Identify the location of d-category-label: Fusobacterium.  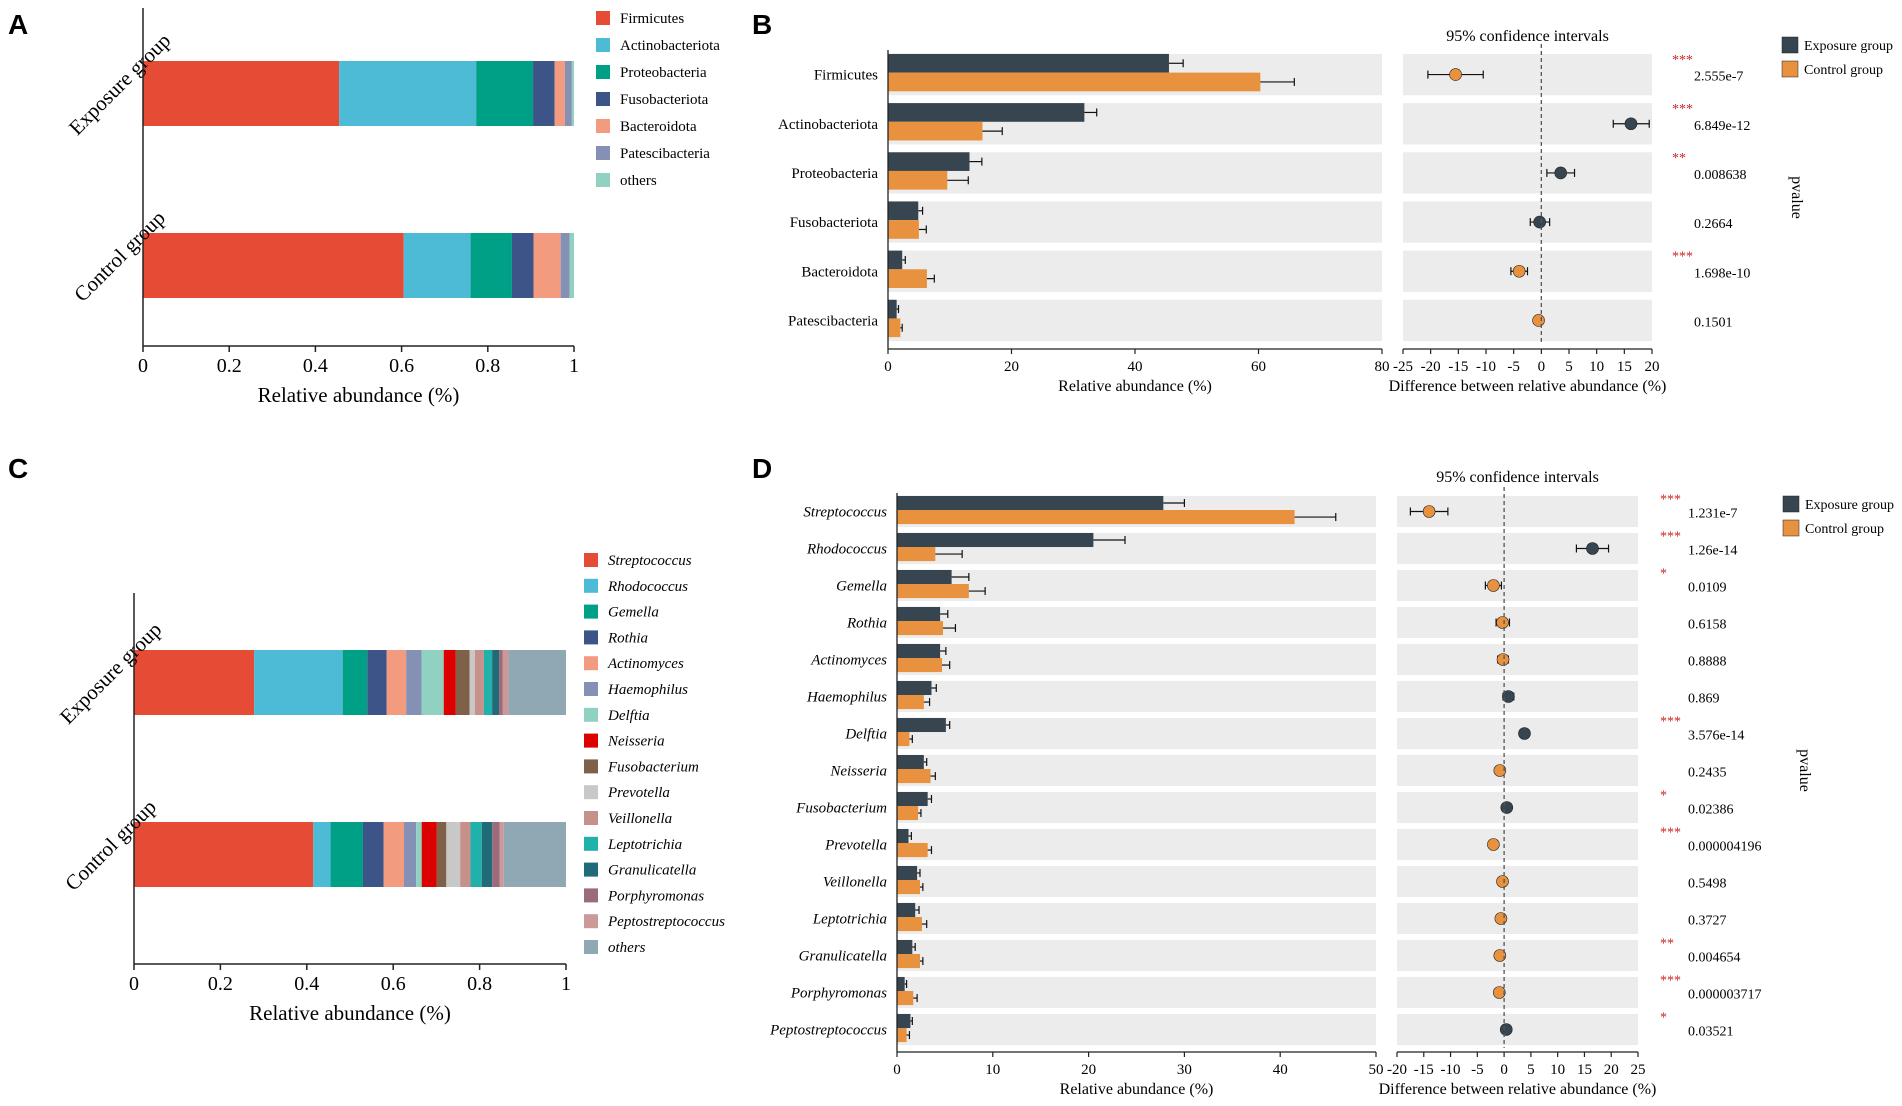
(841, 809).